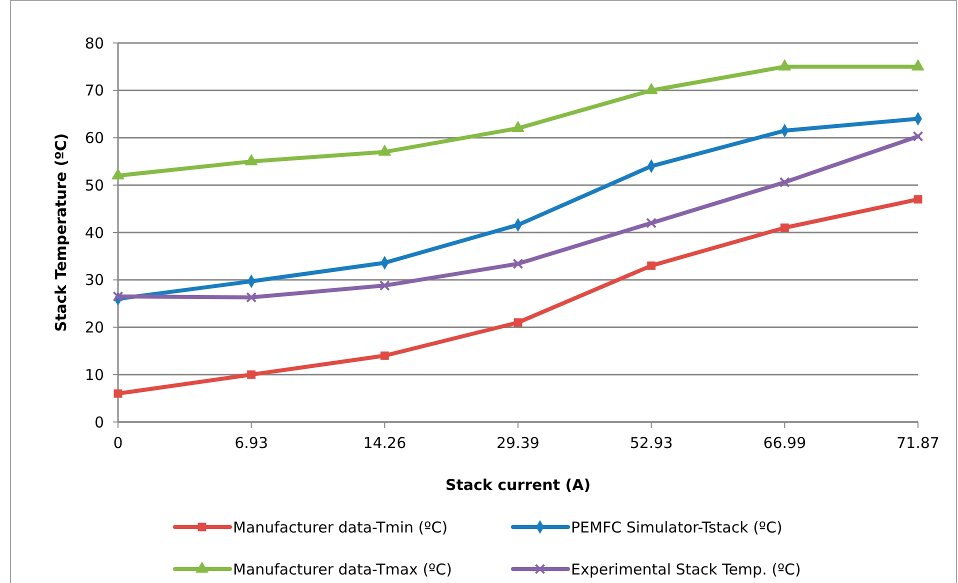  I want to click on y-tick-label: 20, so click(94, 327).